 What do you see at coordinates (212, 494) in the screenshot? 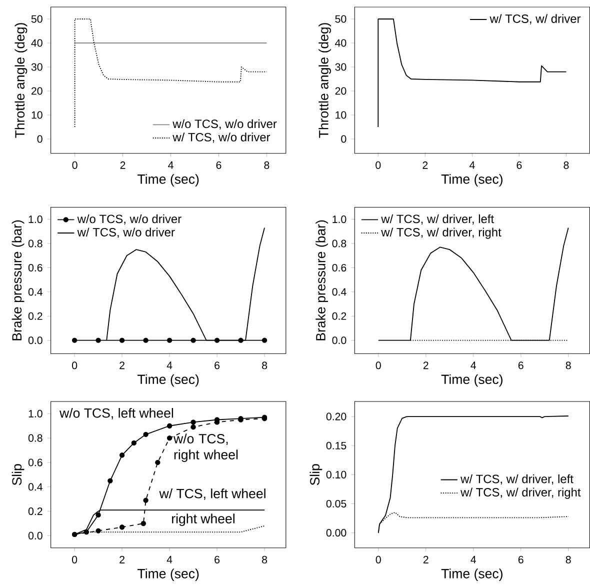
I see `series-label: w/ TCS, left wheel` at bounding box center [212, 494].